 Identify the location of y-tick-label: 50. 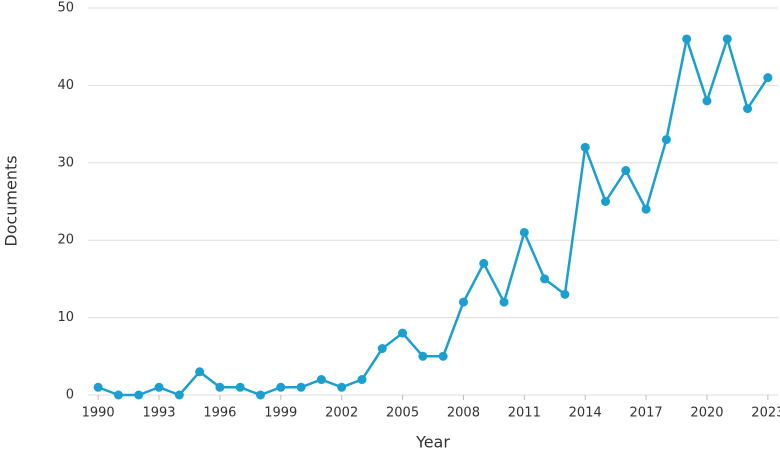
(65, 8).